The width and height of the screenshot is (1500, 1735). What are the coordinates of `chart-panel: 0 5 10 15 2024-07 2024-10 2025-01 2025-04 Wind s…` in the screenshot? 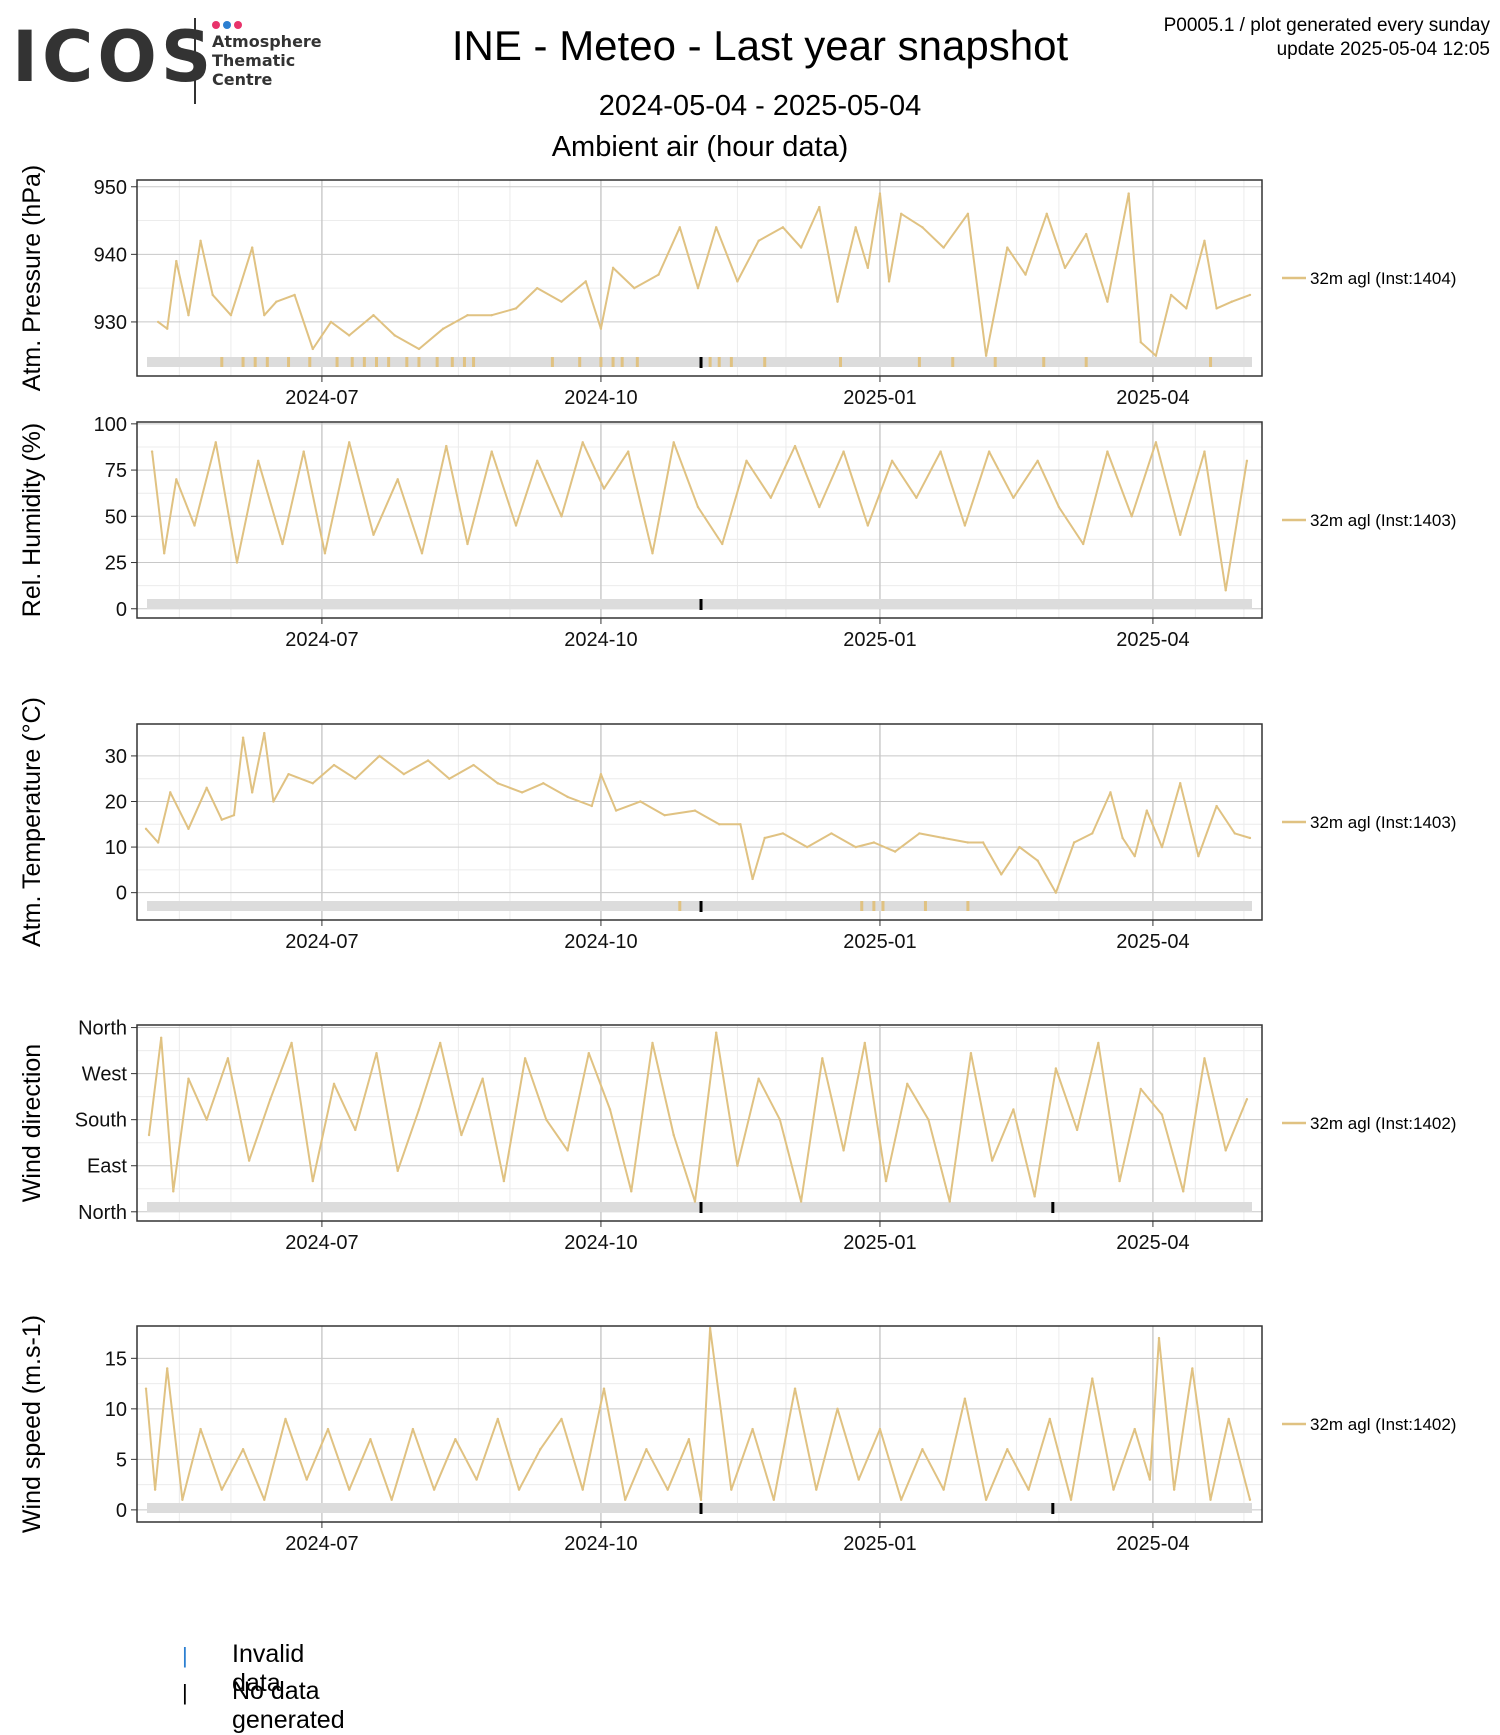 It's located at (737, 1435).